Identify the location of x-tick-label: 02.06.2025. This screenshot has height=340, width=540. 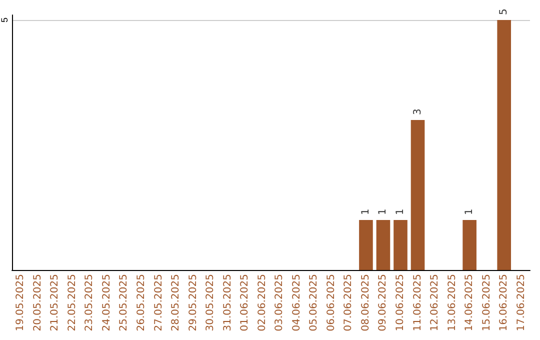
(262, 303).